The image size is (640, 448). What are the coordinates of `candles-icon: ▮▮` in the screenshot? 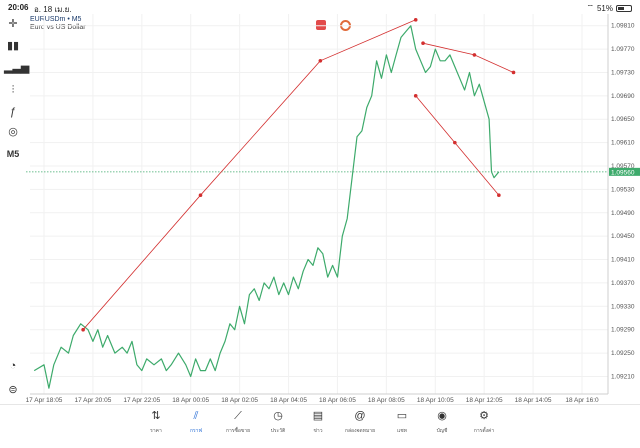 It's located at (13, 46).